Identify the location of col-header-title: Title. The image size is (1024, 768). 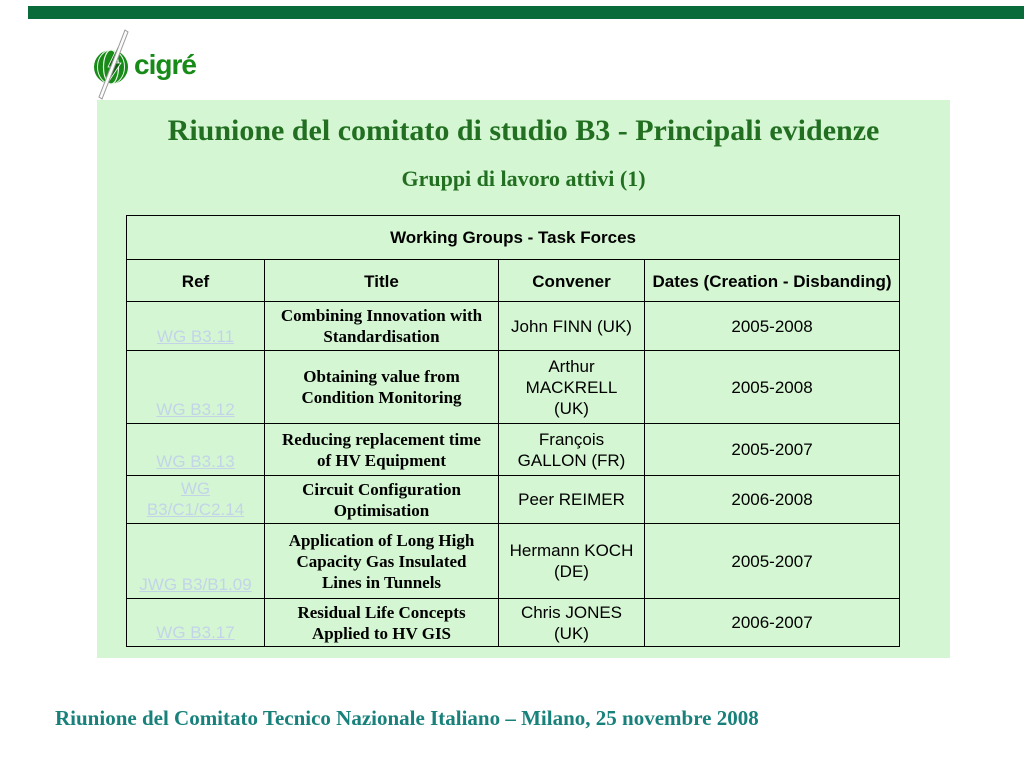
(381, 280).